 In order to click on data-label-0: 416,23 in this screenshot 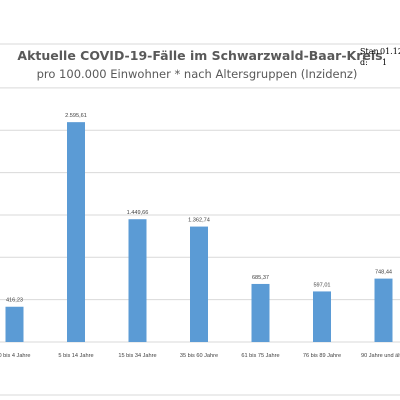, I will do `click(14, 301)`.